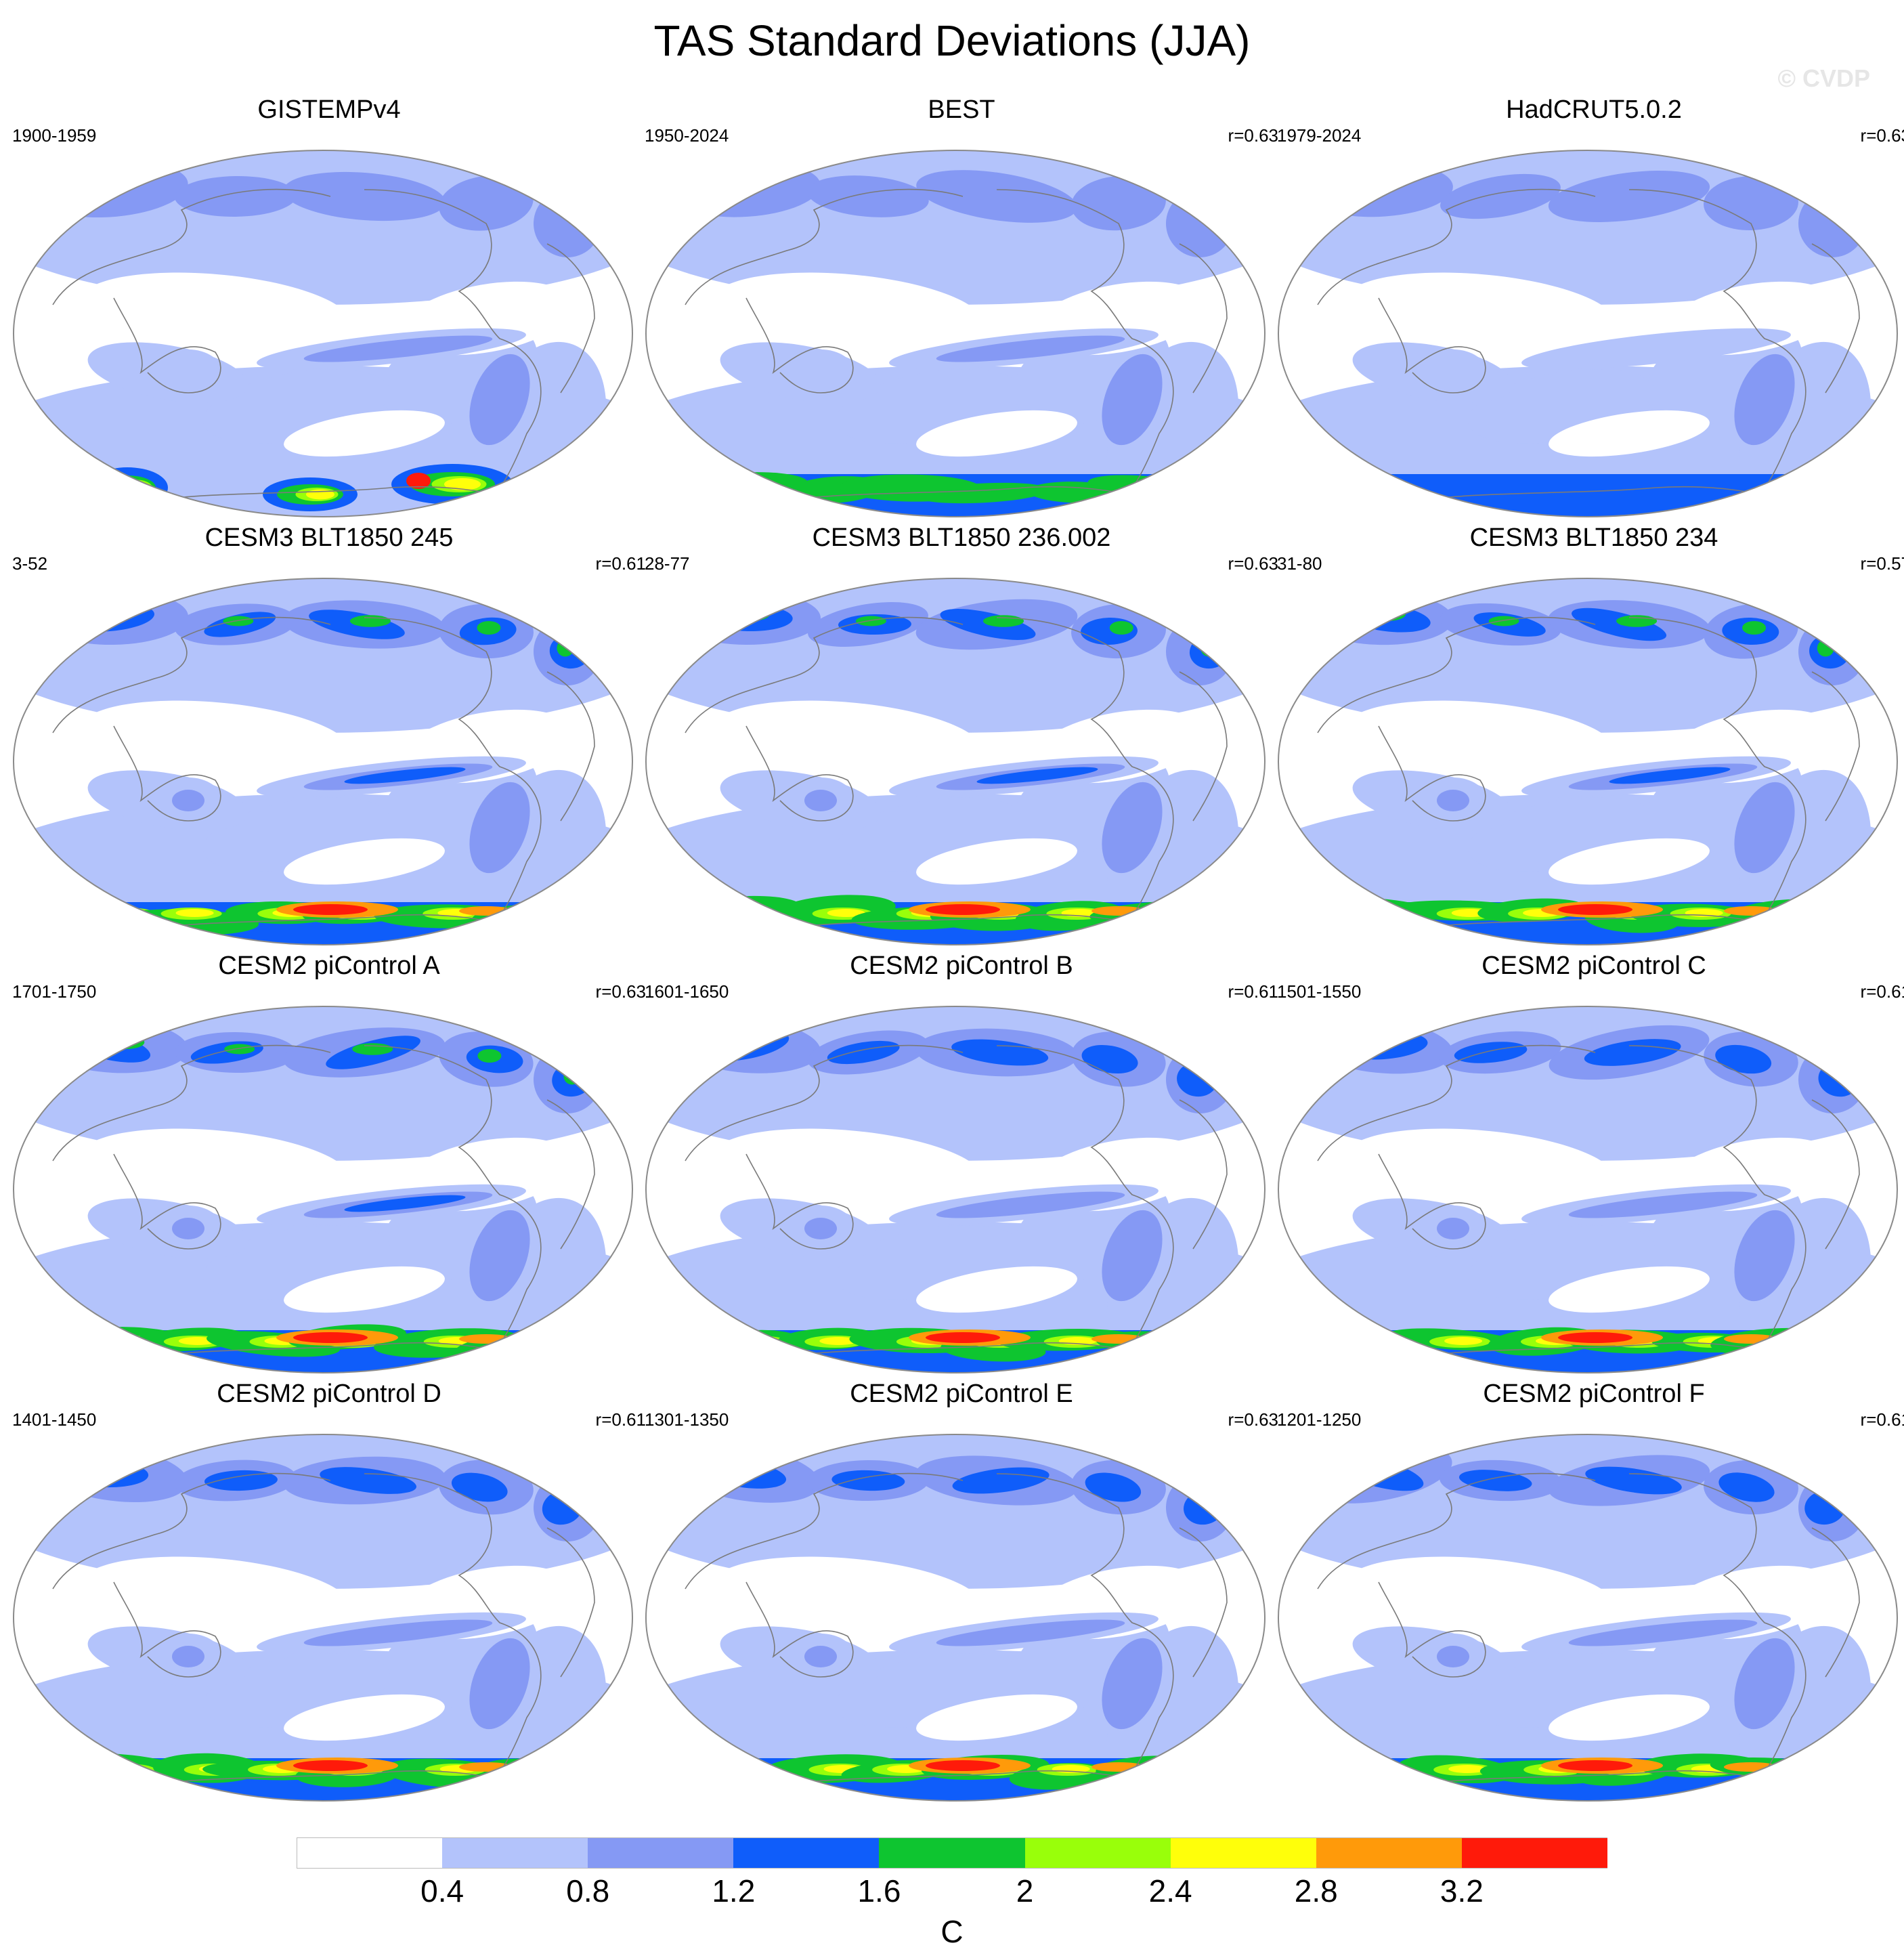 This screenshot has height=1960, width=1904. I want to click on map-panel: CESM3 BLT1850 236.002 28-77 r=0.63, so click(962, 736).